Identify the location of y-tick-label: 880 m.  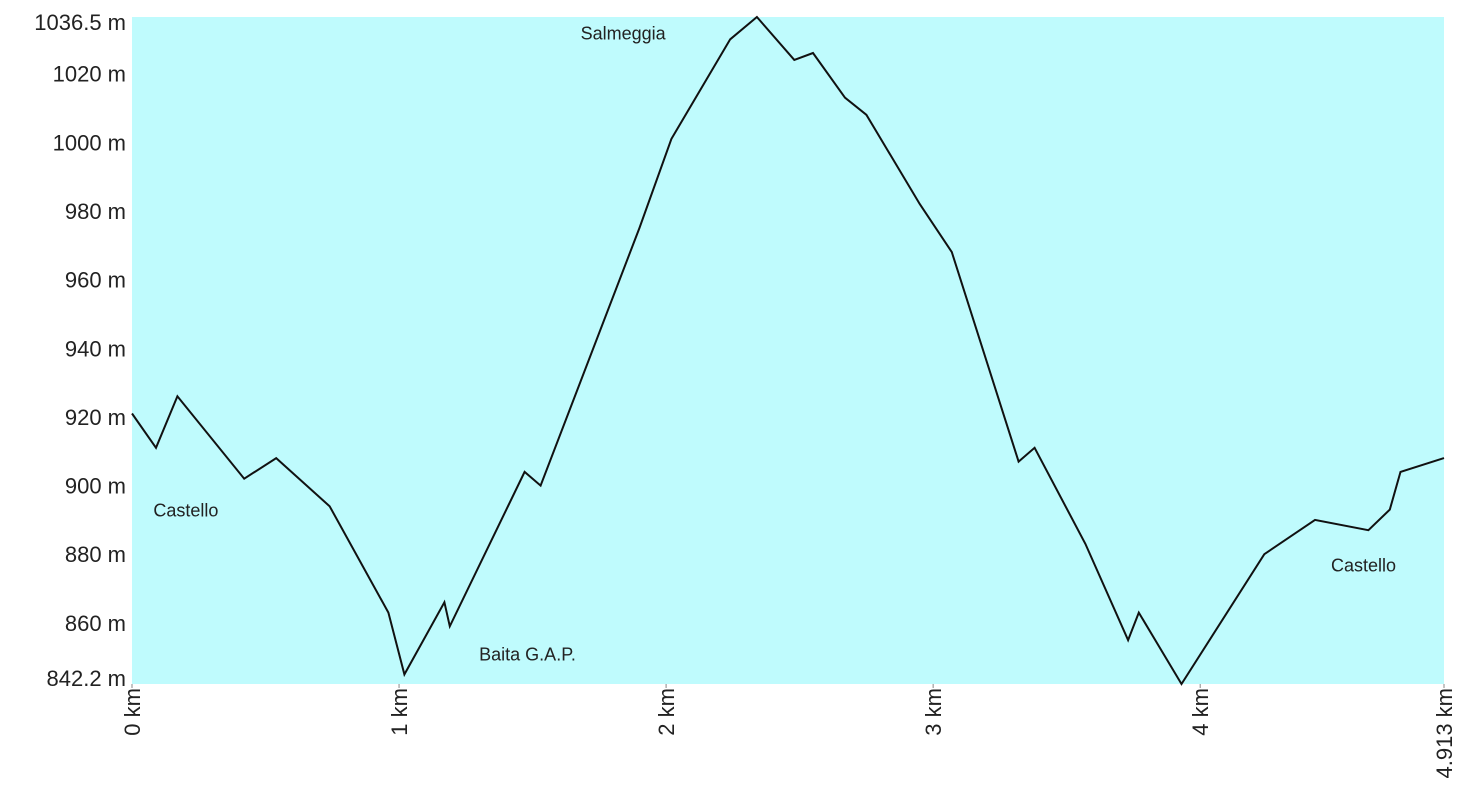
(95, 554).